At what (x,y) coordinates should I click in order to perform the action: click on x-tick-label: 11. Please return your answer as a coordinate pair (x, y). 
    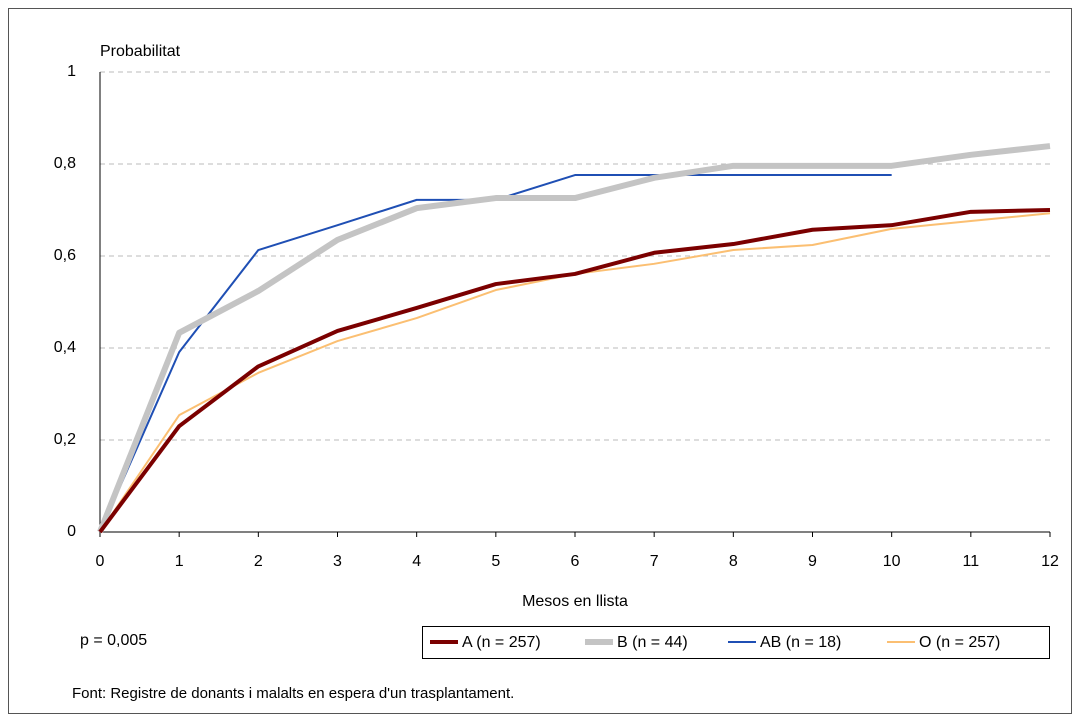
    Looking at the image, I should click on (971, 561).